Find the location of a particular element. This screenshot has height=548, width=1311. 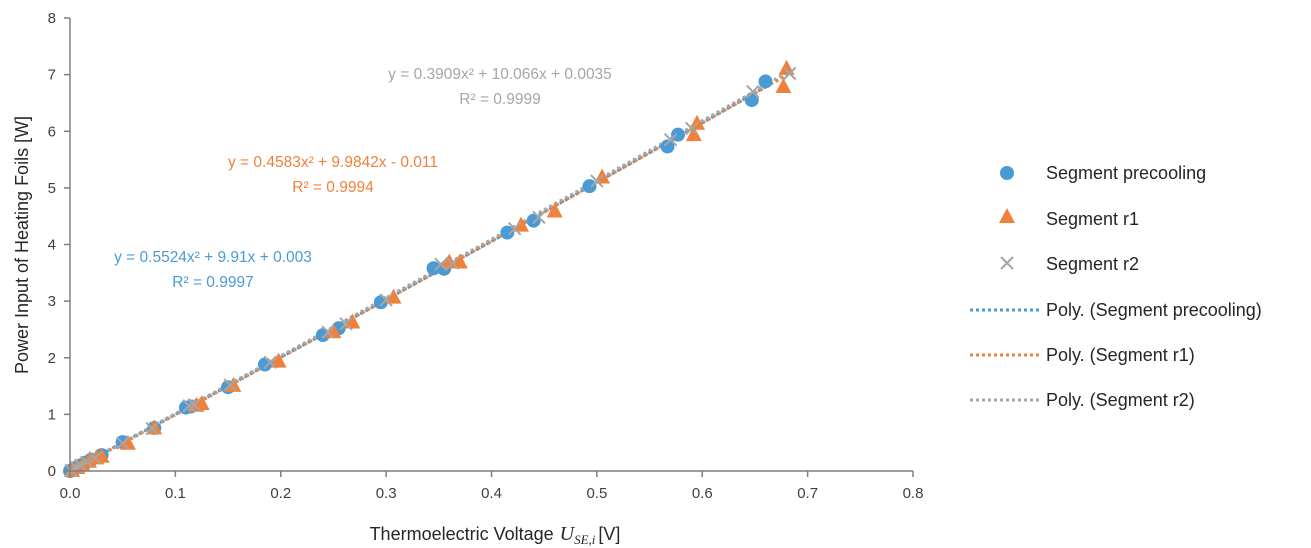

y-tick-label: 7 is located at coordinates (52, 75).